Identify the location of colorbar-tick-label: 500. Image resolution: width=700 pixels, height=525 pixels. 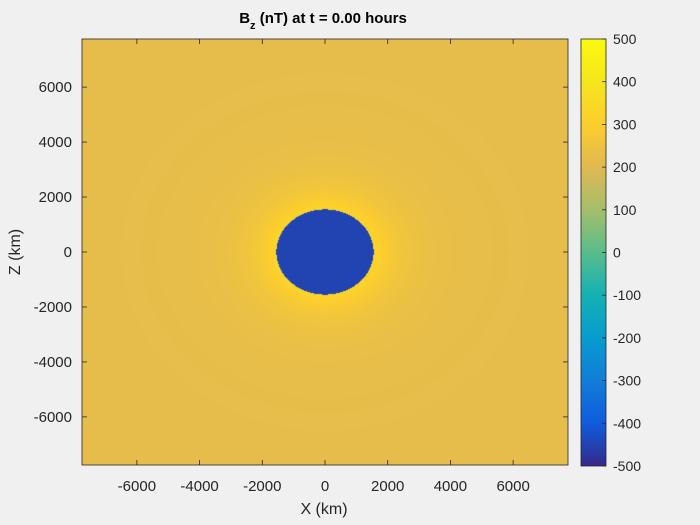
(625, 39).